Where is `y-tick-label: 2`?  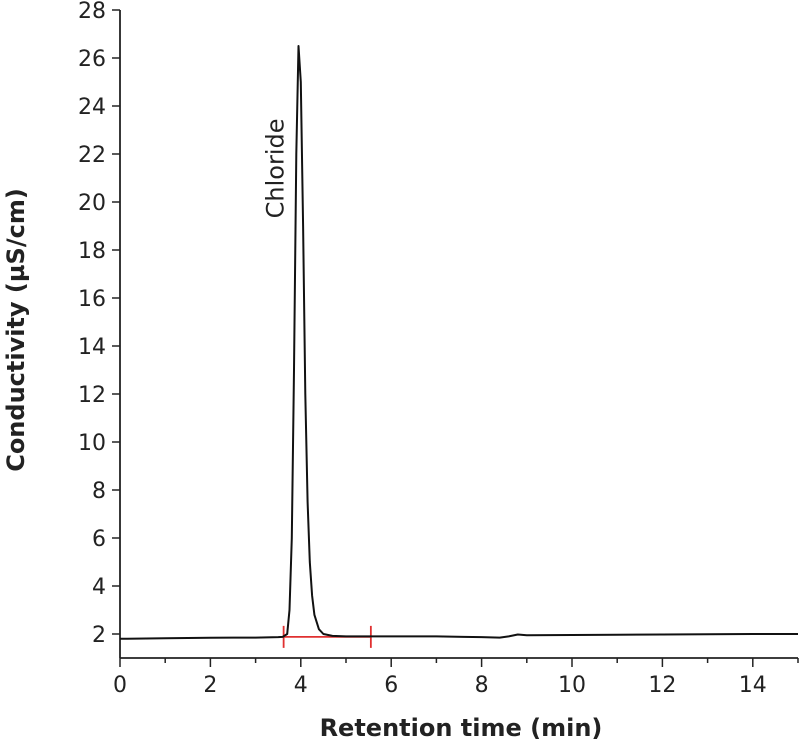 y-tick-label: 2 is located at coordinates (99, 635).